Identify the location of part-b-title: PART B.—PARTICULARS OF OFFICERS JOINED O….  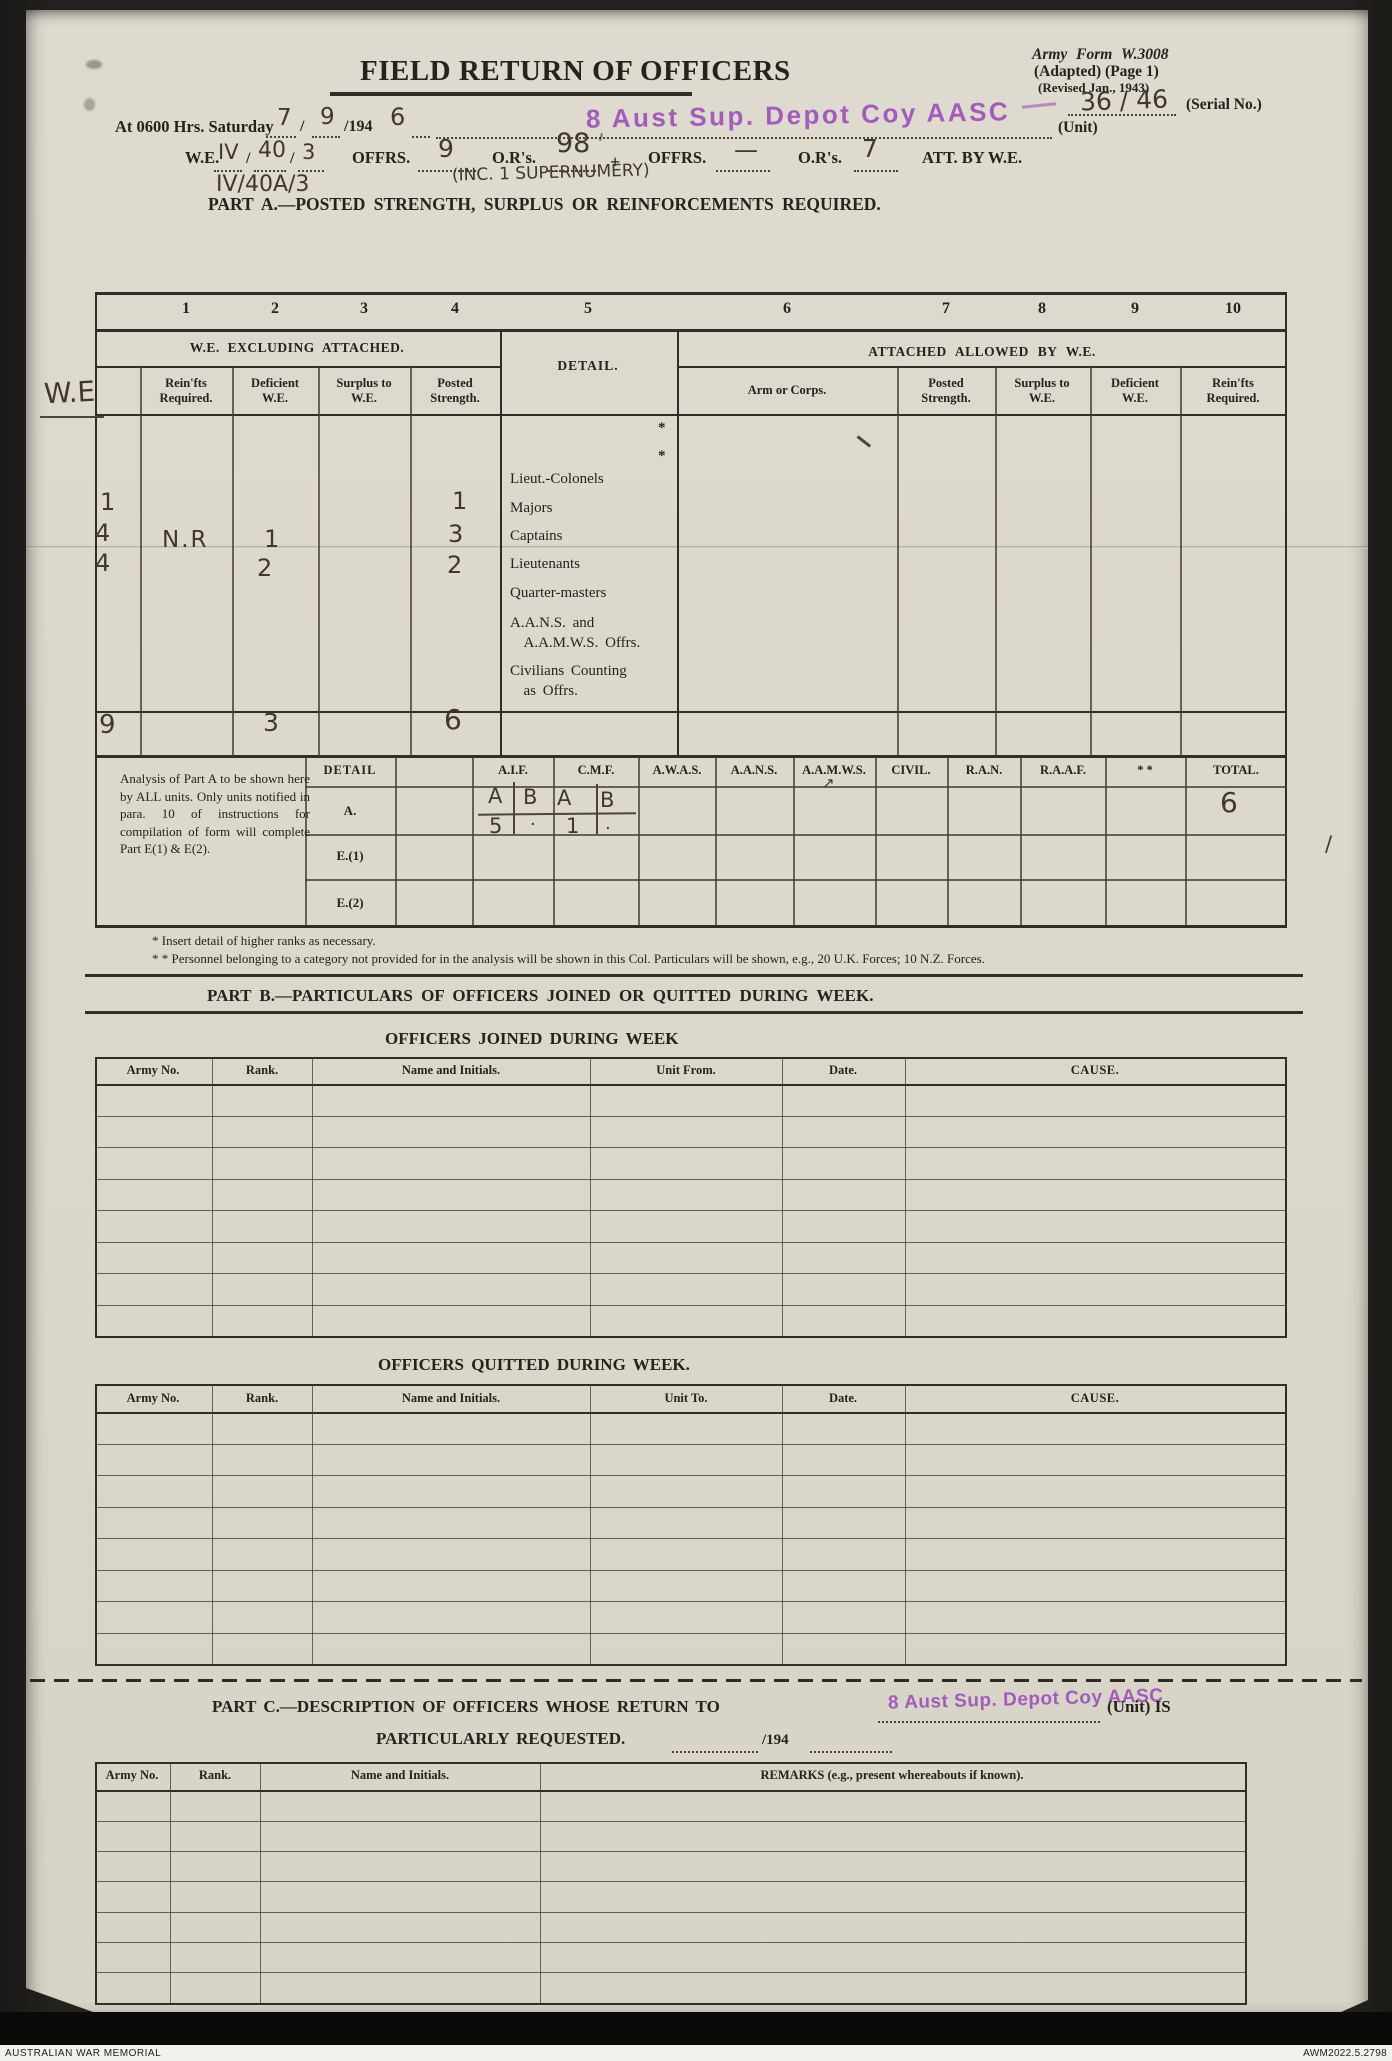
(540, 995).